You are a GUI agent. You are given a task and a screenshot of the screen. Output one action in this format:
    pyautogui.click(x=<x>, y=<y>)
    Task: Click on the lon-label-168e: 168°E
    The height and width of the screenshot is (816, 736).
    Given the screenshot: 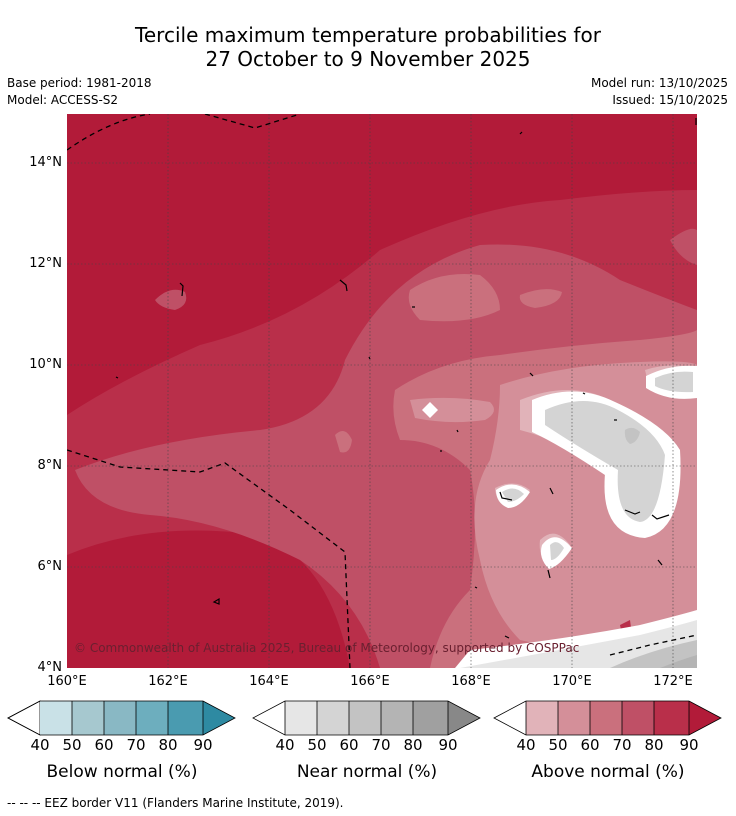 What is the action you would take?
    pyautogui.click(x=471, y=681)
    